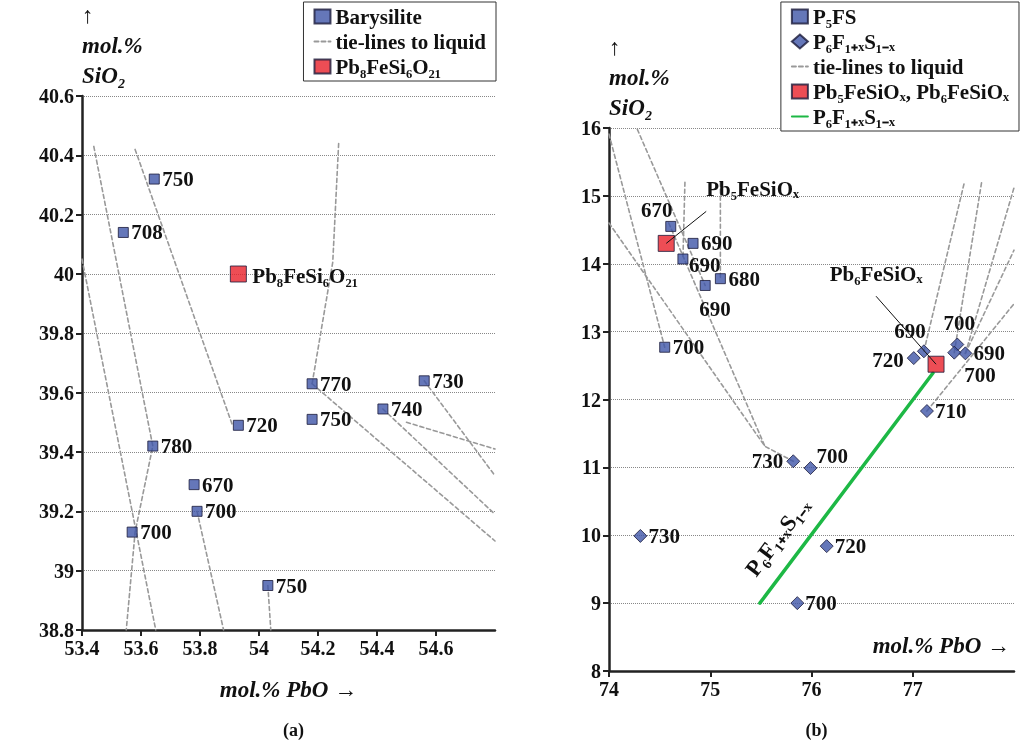  Describe the element at coordinates (834, 16) in the screenshot. I see `legend-label: P₅FS` at that location.